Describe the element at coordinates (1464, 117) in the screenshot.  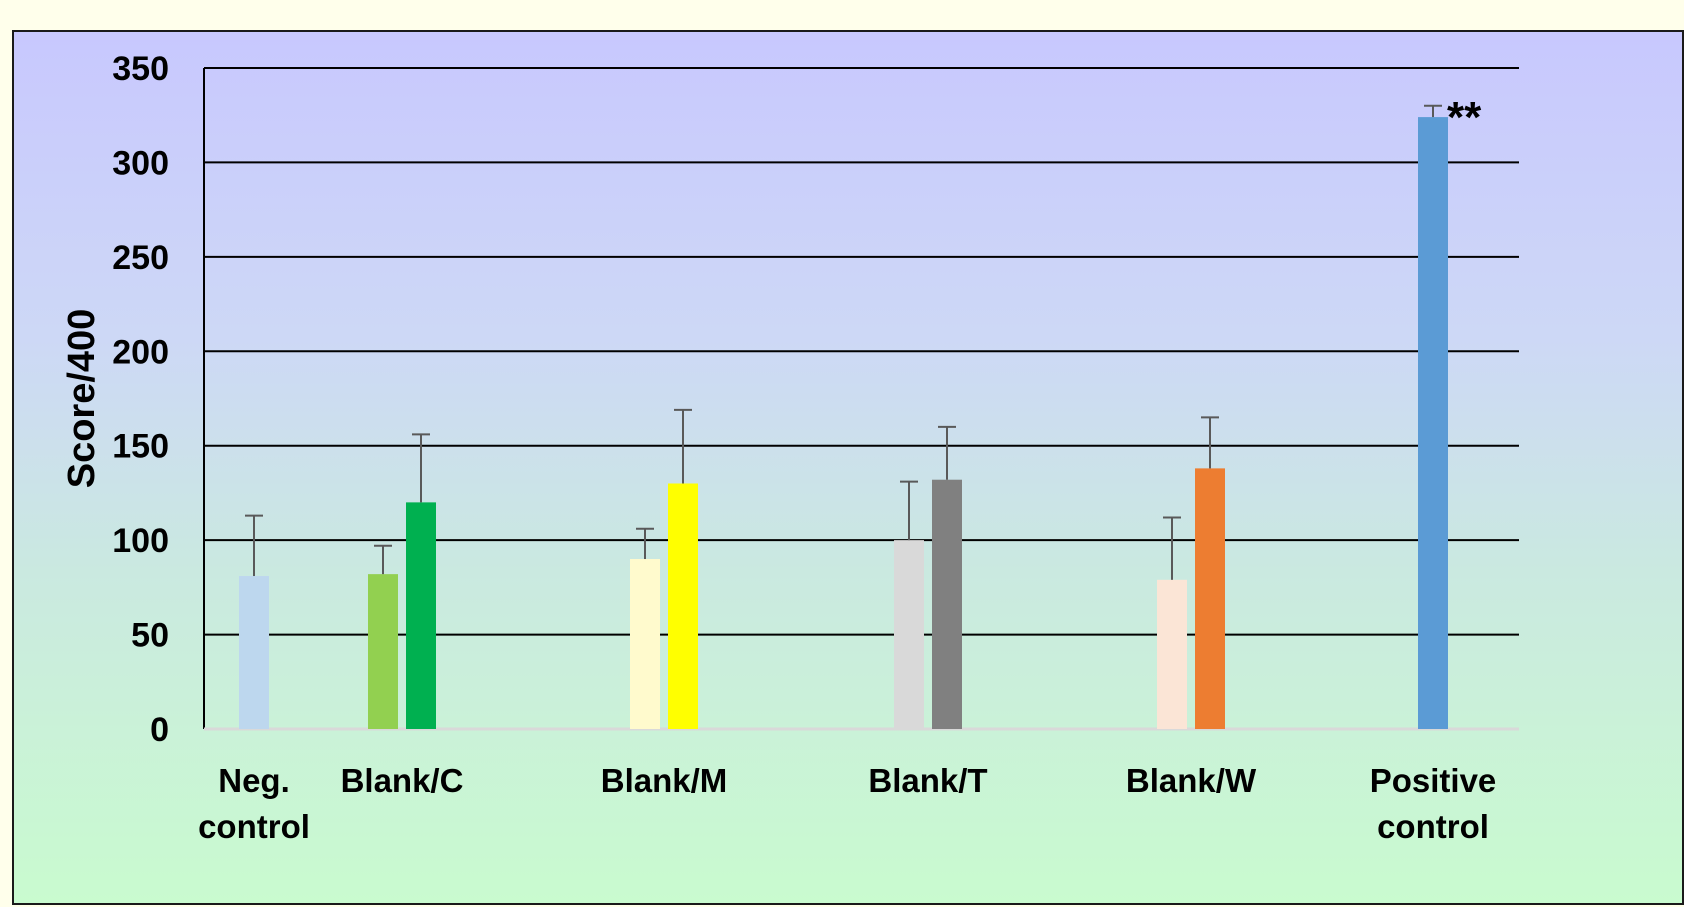
I see `significance-annotation: **` at that location.